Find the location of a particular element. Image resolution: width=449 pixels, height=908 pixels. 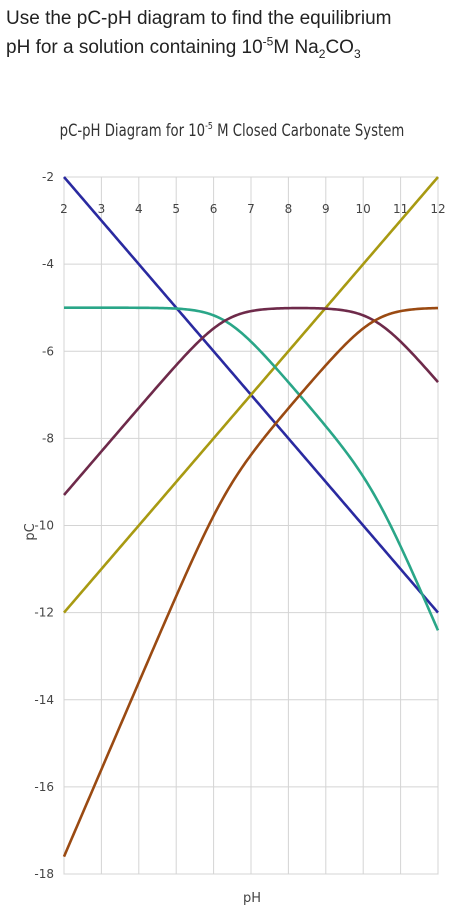

x-axis-label: pH is located at coordinates (252, 898).